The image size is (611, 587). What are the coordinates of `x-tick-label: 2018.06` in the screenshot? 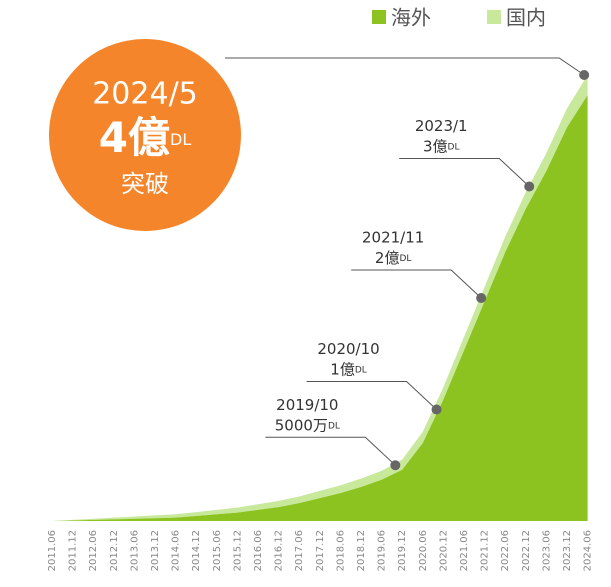 It's located at (340, 550).